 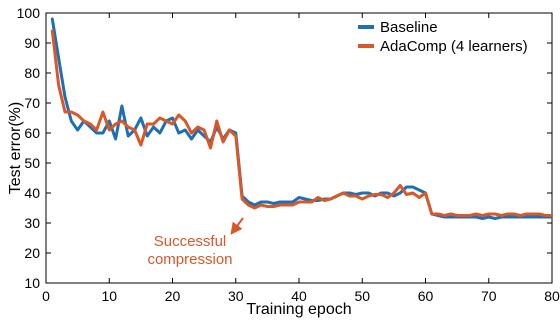 What do you see at coordinates (32, 133) in the screenshot?
I see `y-tick-label: 60` at bounding box center [32, 133].